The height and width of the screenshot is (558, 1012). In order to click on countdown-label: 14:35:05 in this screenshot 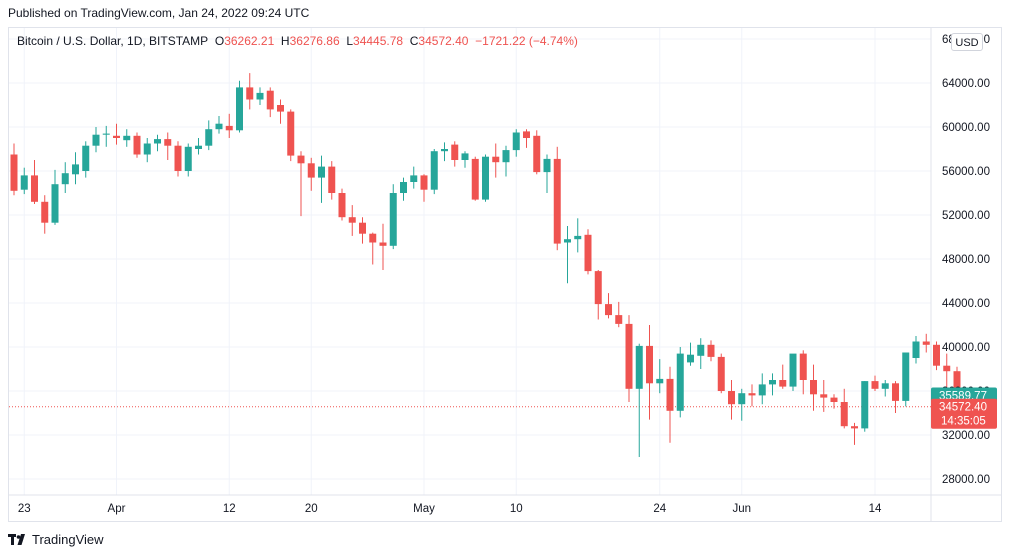, I will do `click(963, 422)`.